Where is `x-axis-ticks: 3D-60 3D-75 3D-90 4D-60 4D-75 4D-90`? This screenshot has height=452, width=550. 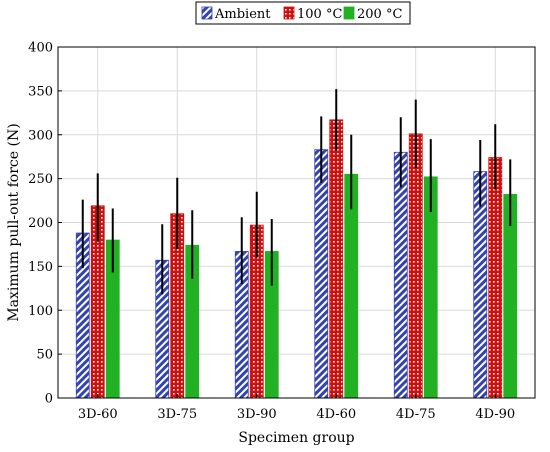 x-axis-ticks: 3D-60 3D-75 3D-90 4D-60 4D-75 4D-90 is located at coordinates (296, 408).